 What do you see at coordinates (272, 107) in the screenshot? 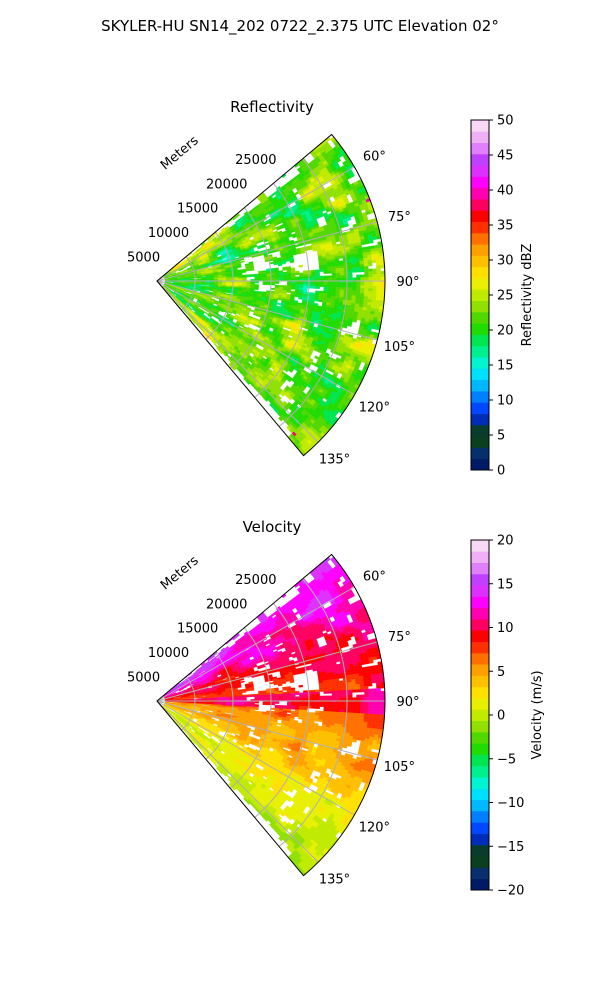
I see `reflectivity-title: Reflectivity` at bounding box center [272, 107].